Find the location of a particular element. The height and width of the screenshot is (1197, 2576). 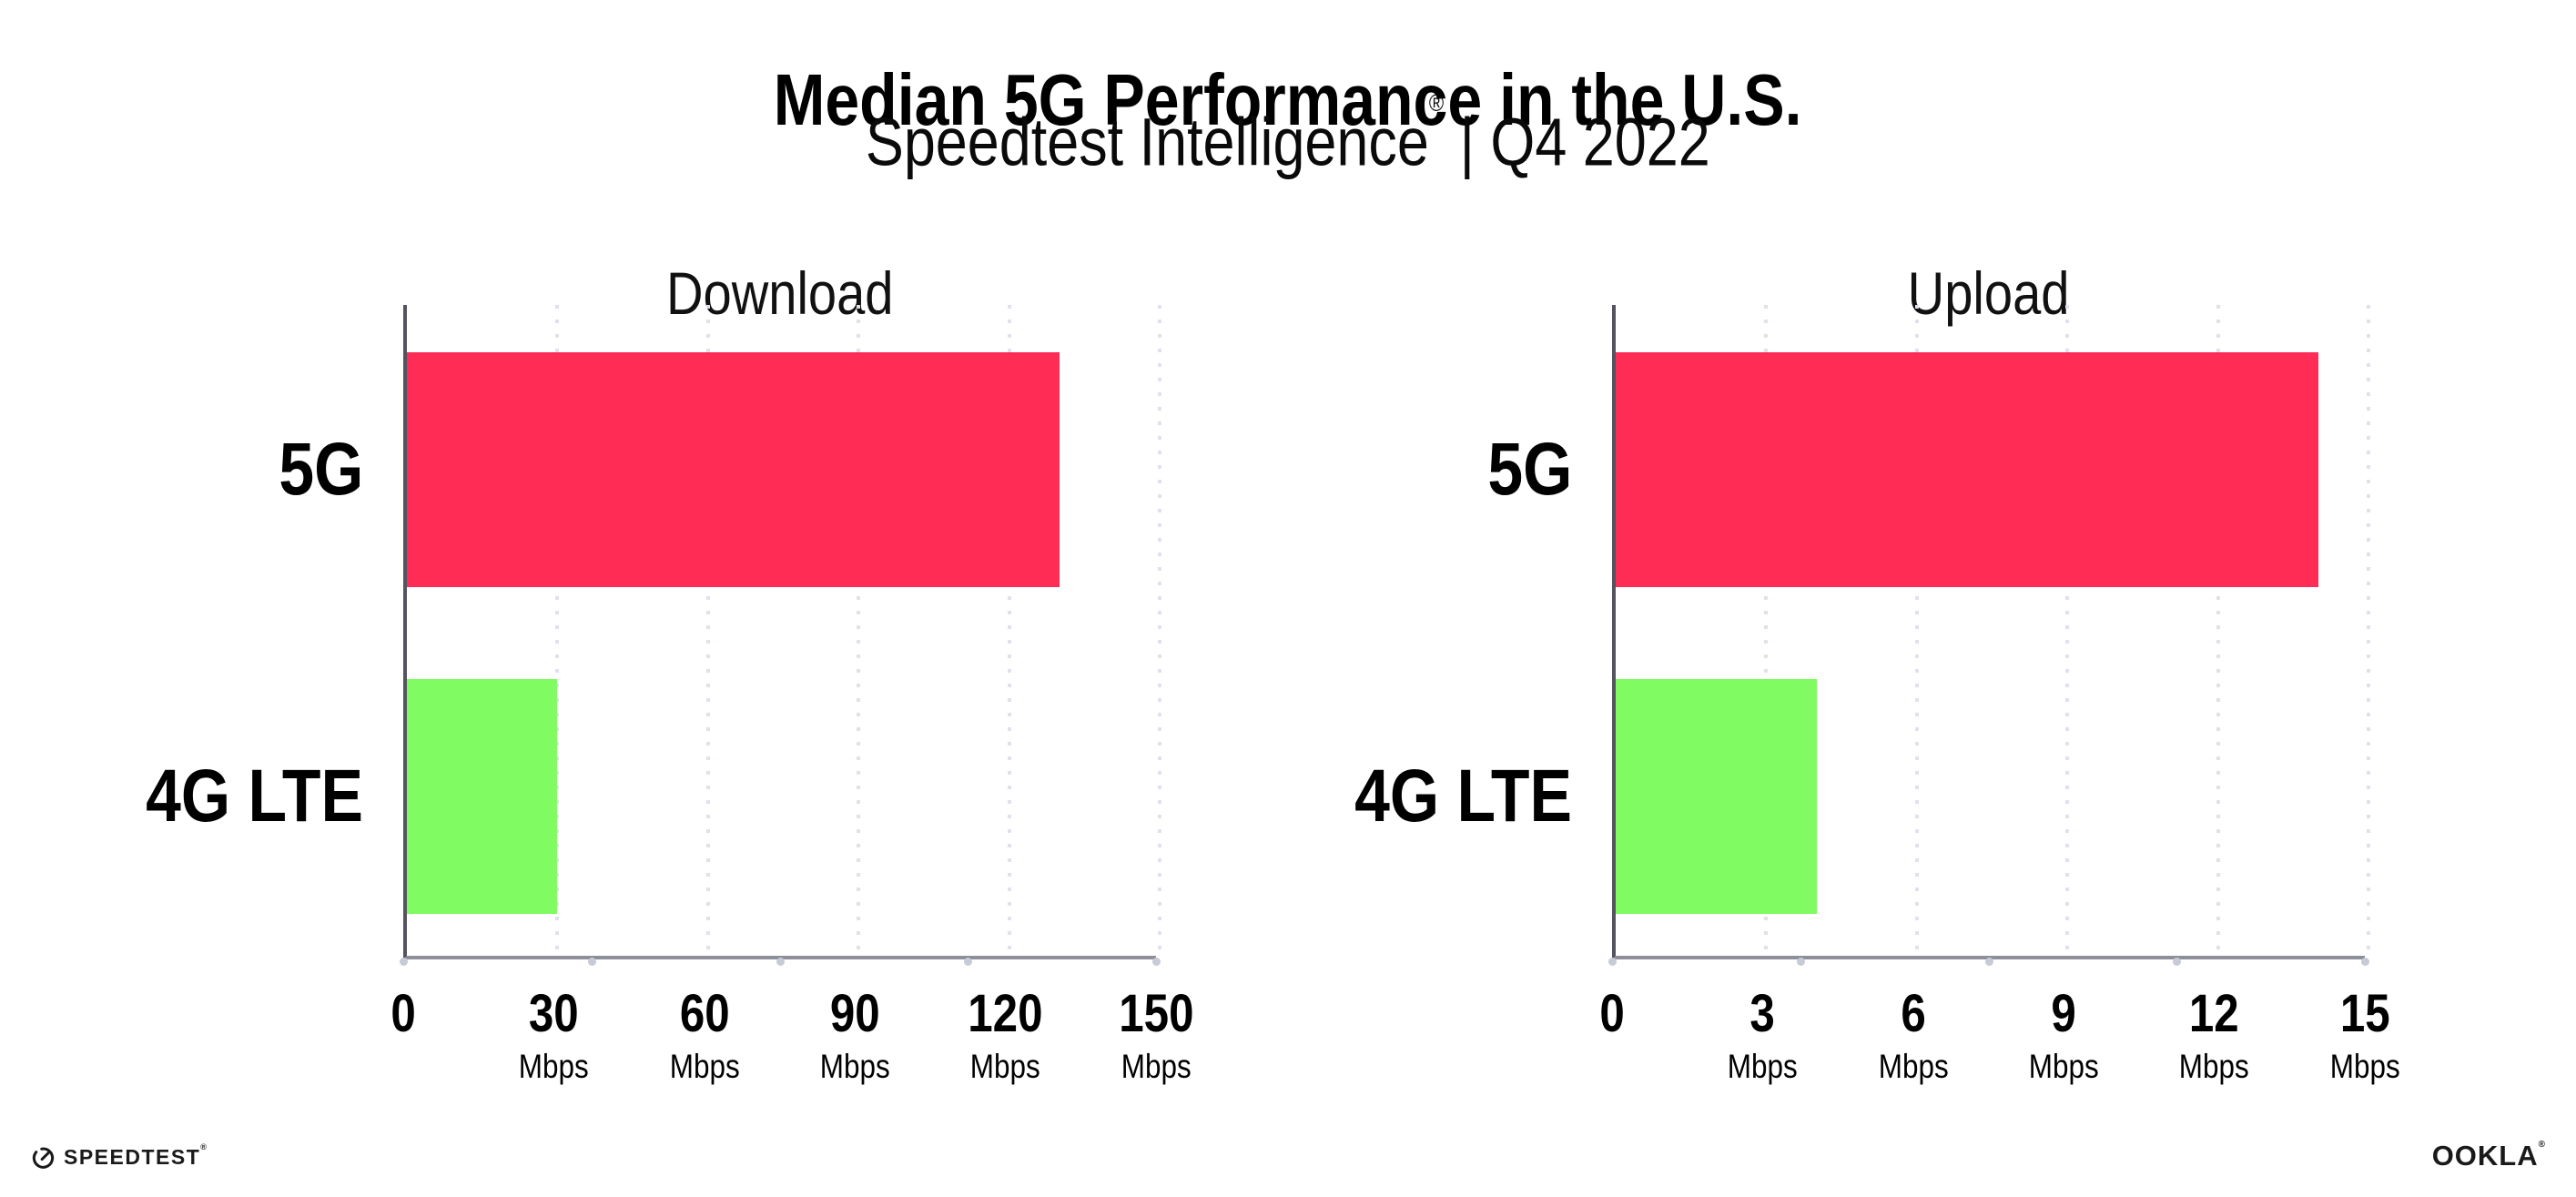

chart-title-download: Download is located at coordinates (779, 293).